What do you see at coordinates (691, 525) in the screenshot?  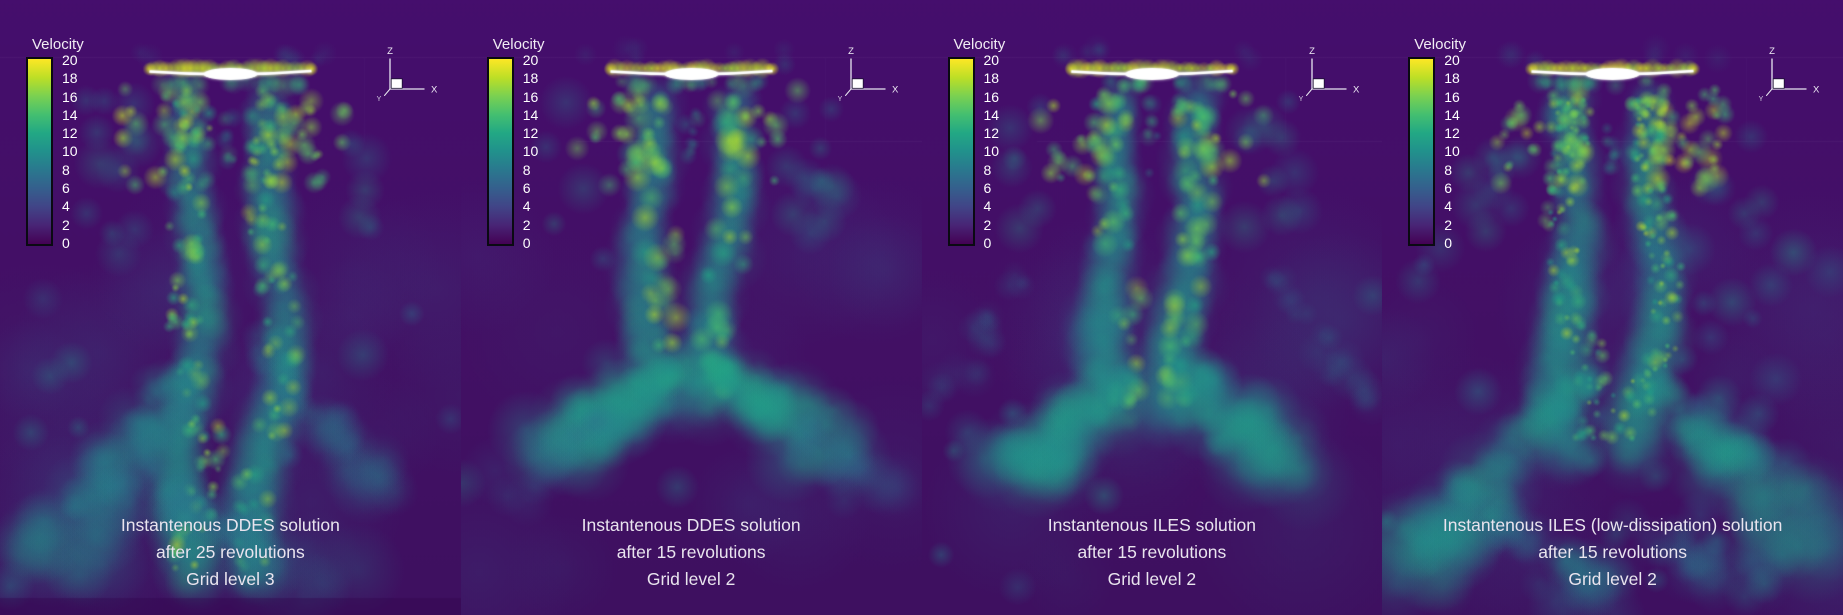 I see `caption-line: Instantenous DDES solution` at bounding box center [691, 525].